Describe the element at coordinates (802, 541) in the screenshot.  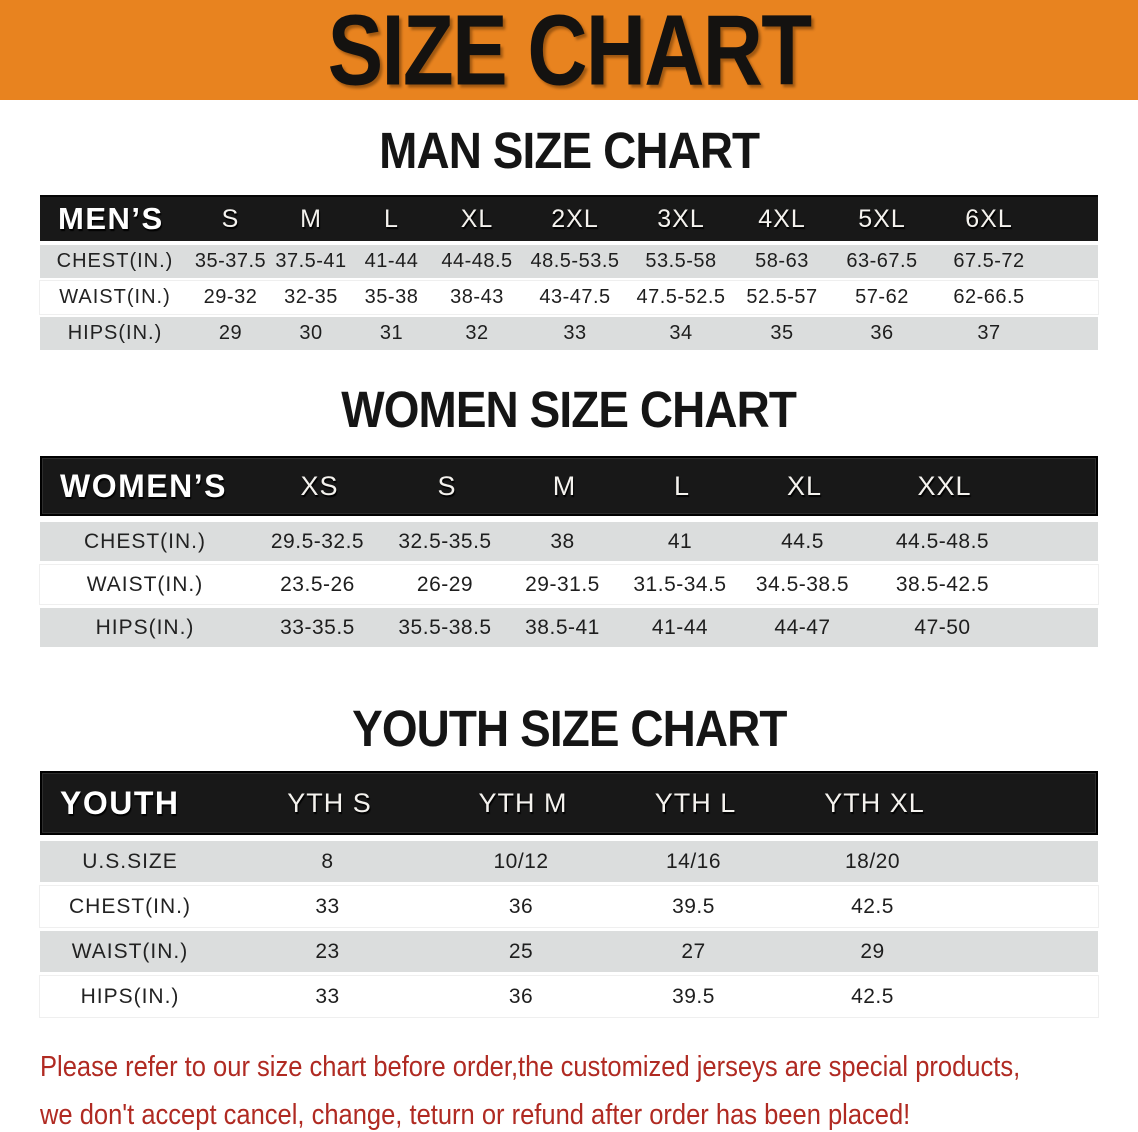
I see `size-cell: 44.5` at that location.